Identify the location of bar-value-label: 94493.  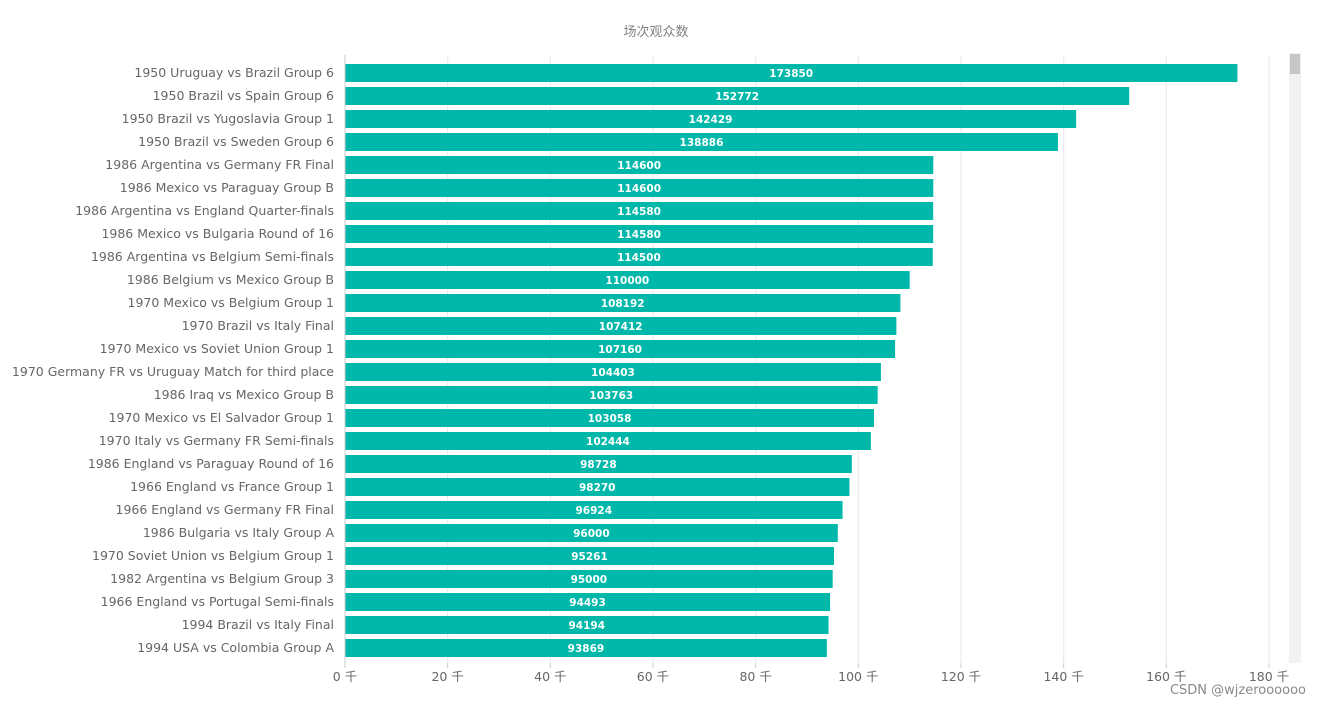
(587, 603).